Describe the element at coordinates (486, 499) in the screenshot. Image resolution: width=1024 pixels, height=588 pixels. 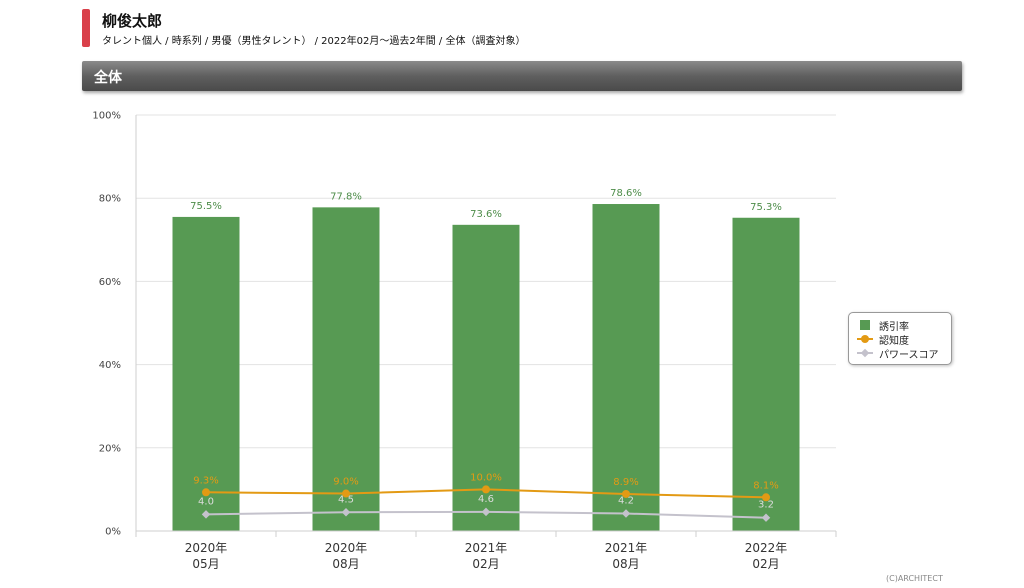
I see `power-score-data-label: 4.6` at that location.